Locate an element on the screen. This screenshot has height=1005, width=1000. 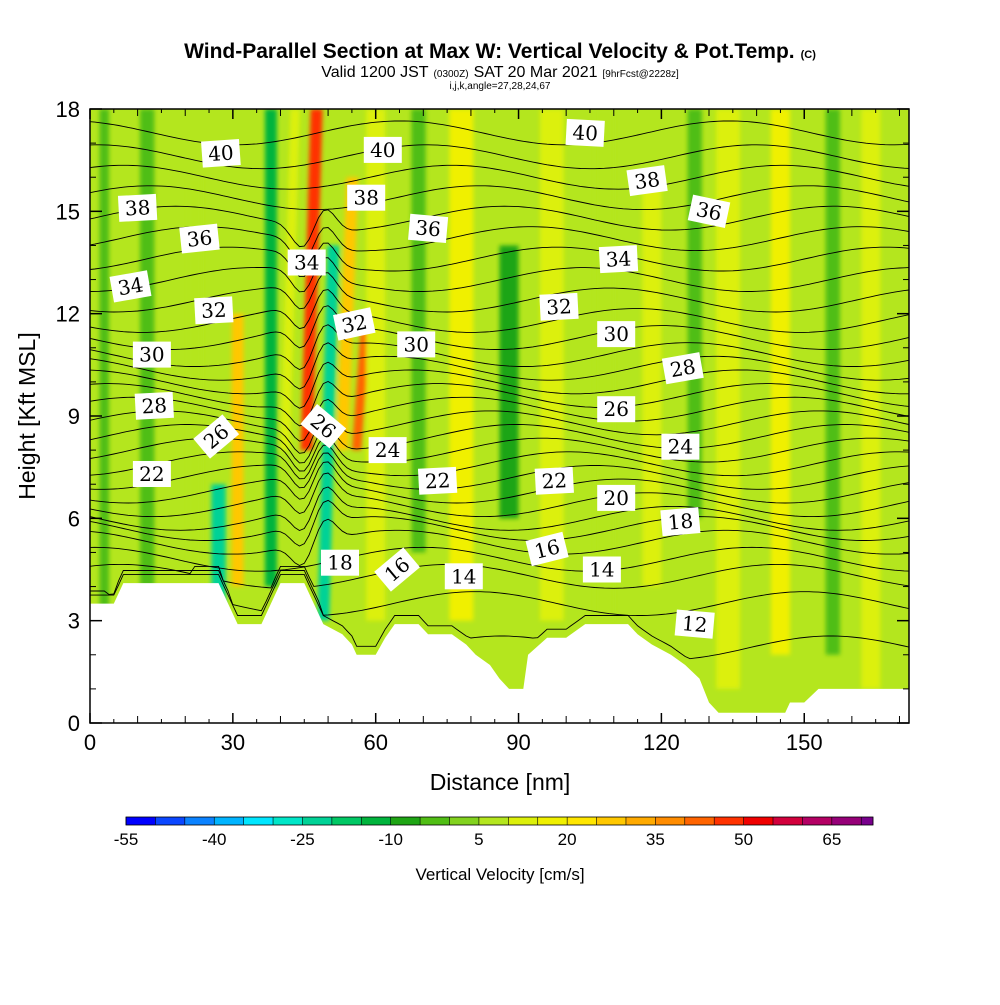
contour-label-24: 24 is located at coordinates (387, 450).